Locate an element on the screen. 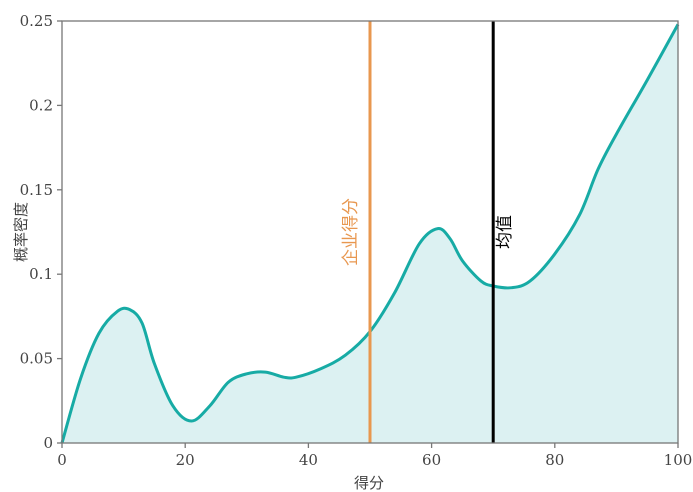 This screenshot has width=693, height=492. y-tick-label-4: 0.2 is located at coordinates (41, 105).